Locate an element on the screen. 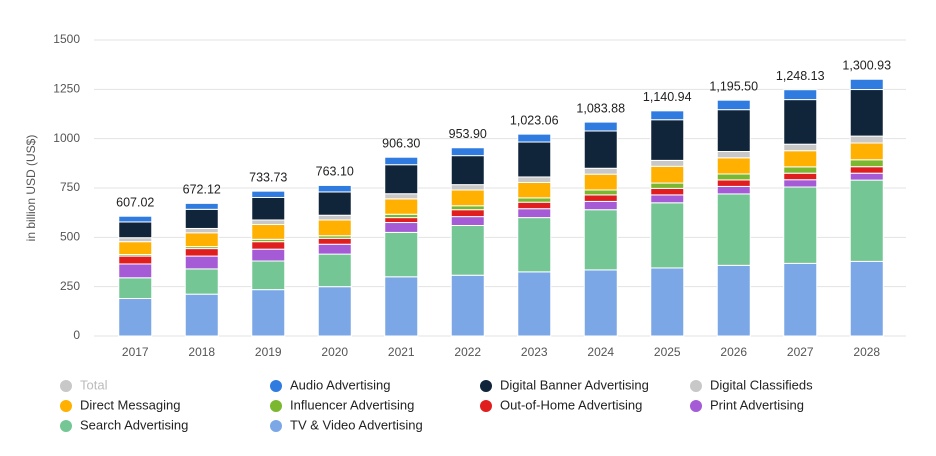 This screenshot has height=456, width=936. total-label: 1,023.06 is located at coordinates (534, 120).